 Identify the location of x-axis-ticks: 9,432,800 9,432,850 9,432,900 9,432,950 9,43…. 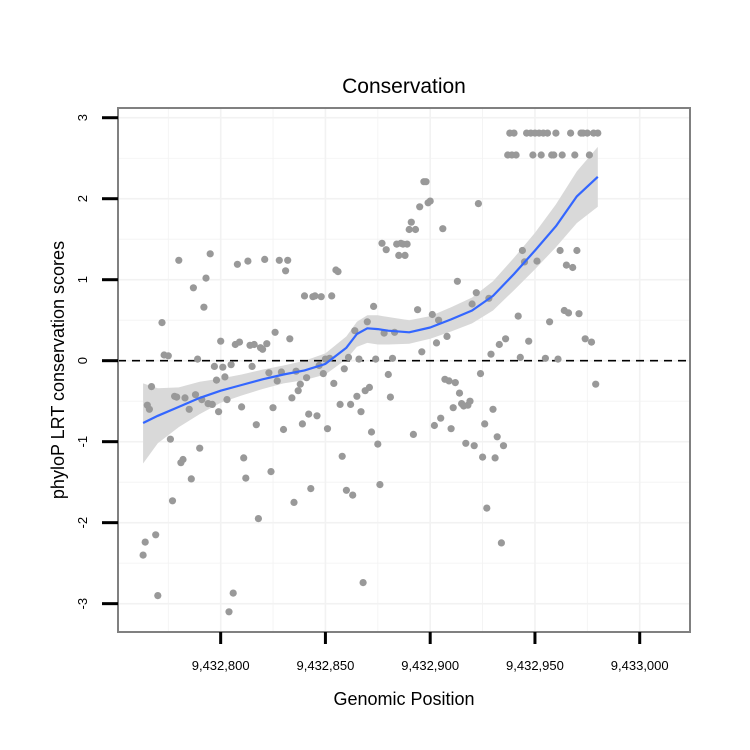
(430, 652).